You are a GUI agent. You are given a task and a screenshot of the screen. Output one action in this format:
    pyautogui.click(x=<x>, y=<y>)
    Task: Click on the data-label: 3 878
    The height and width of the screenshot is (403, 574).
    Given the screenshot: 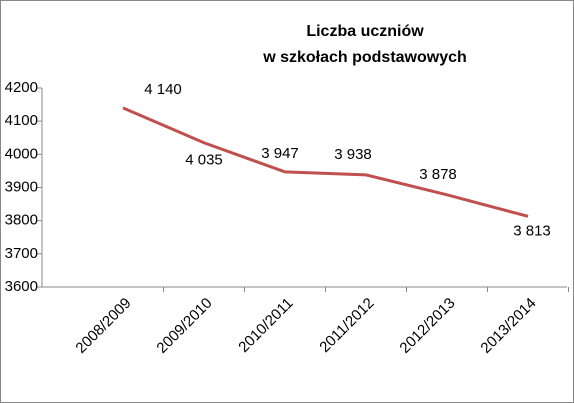 What is the action you would take?
    pyautogui.click(x=438, y=174)
    